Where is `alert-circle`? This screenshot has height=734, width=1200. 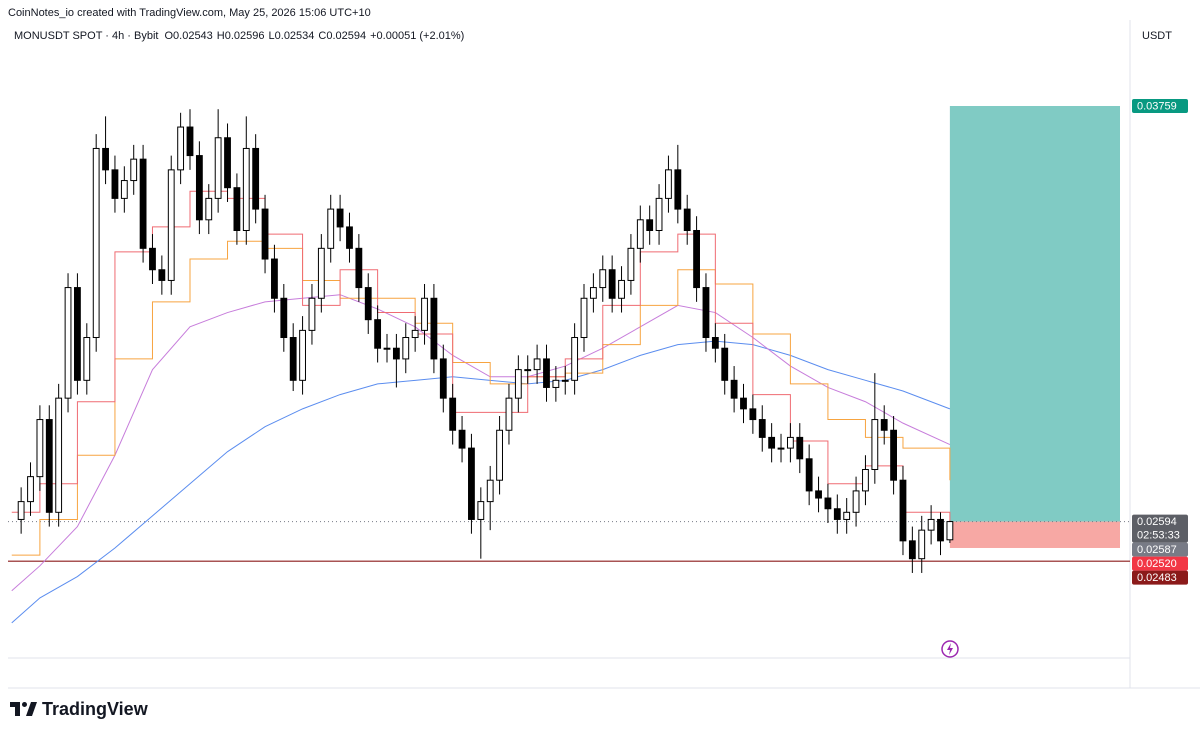 alert-circle is located at coordinates (950, 649).